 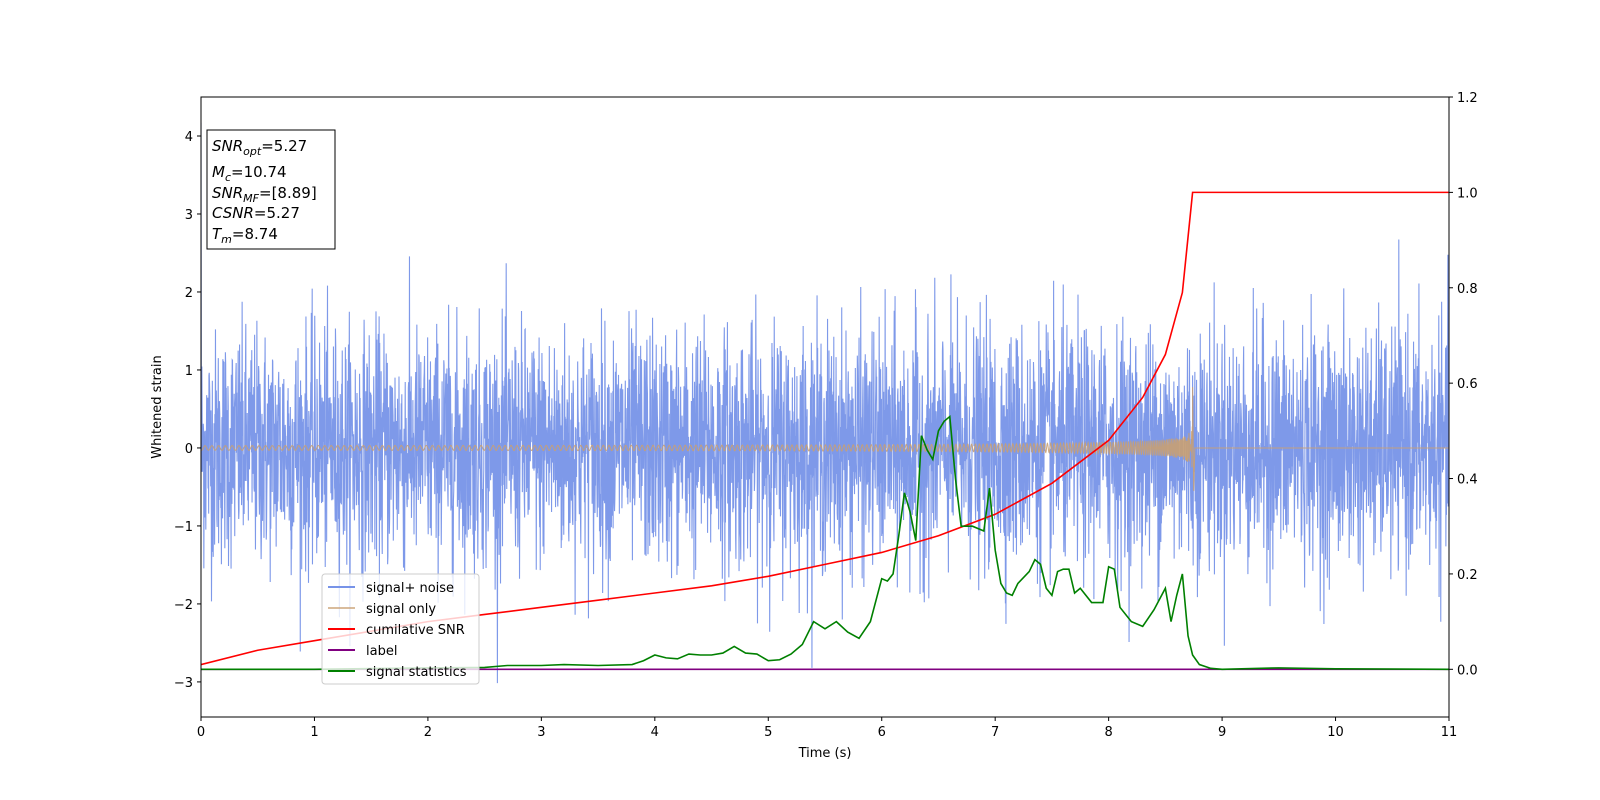 I want to click on series-signal-only-line, so click(x=825, y=439).